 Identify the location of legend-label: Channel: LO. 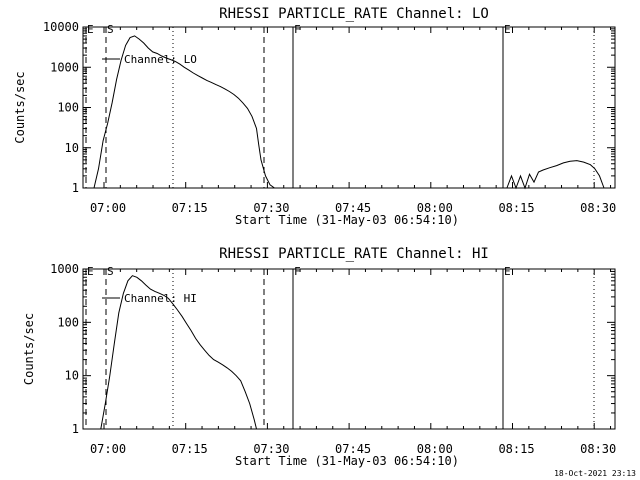
(160, 59).